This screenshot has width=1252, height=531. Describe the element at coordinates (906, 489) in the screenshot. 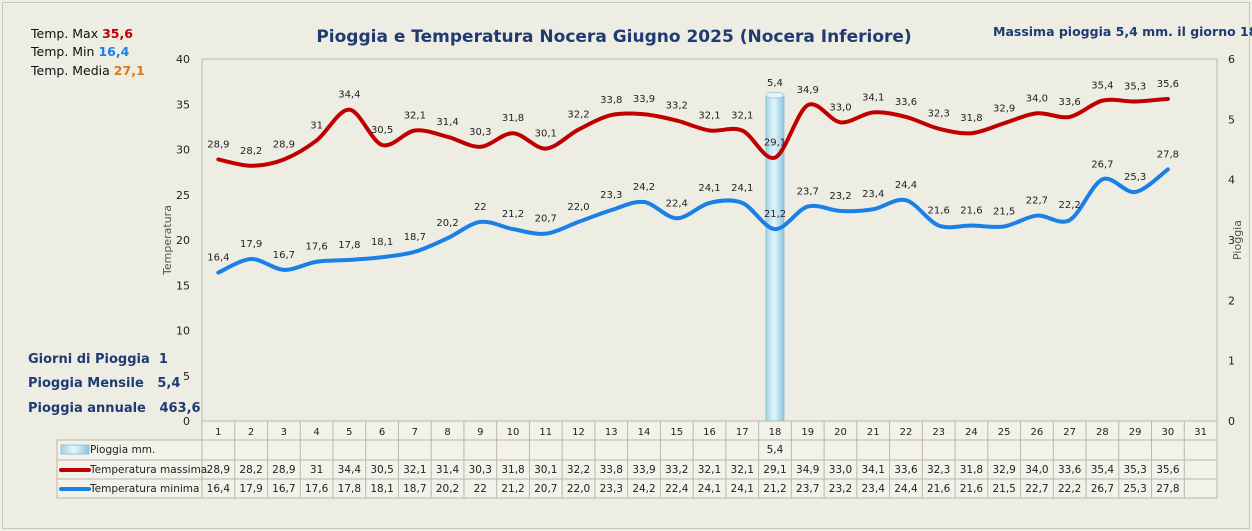

I see `table-cell: 24,4` at that location.